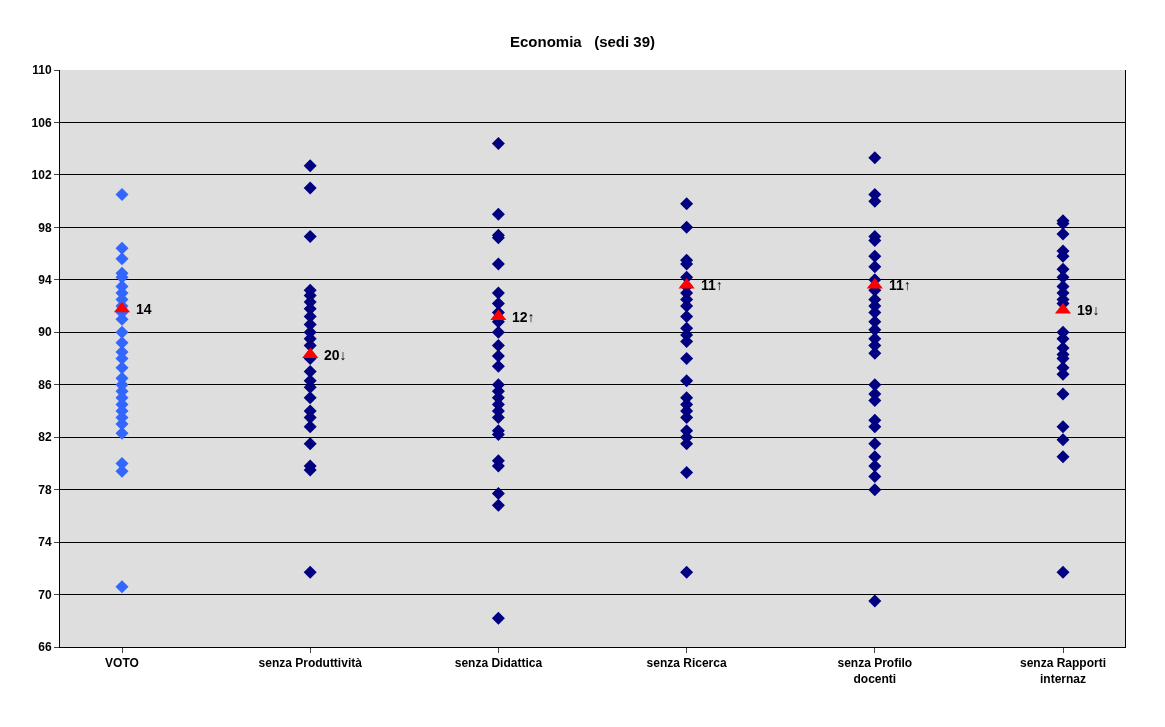 This screenshot has height=727, width=1165. I want to click on x-tick-label: senza Produttività, so click(310, 663).